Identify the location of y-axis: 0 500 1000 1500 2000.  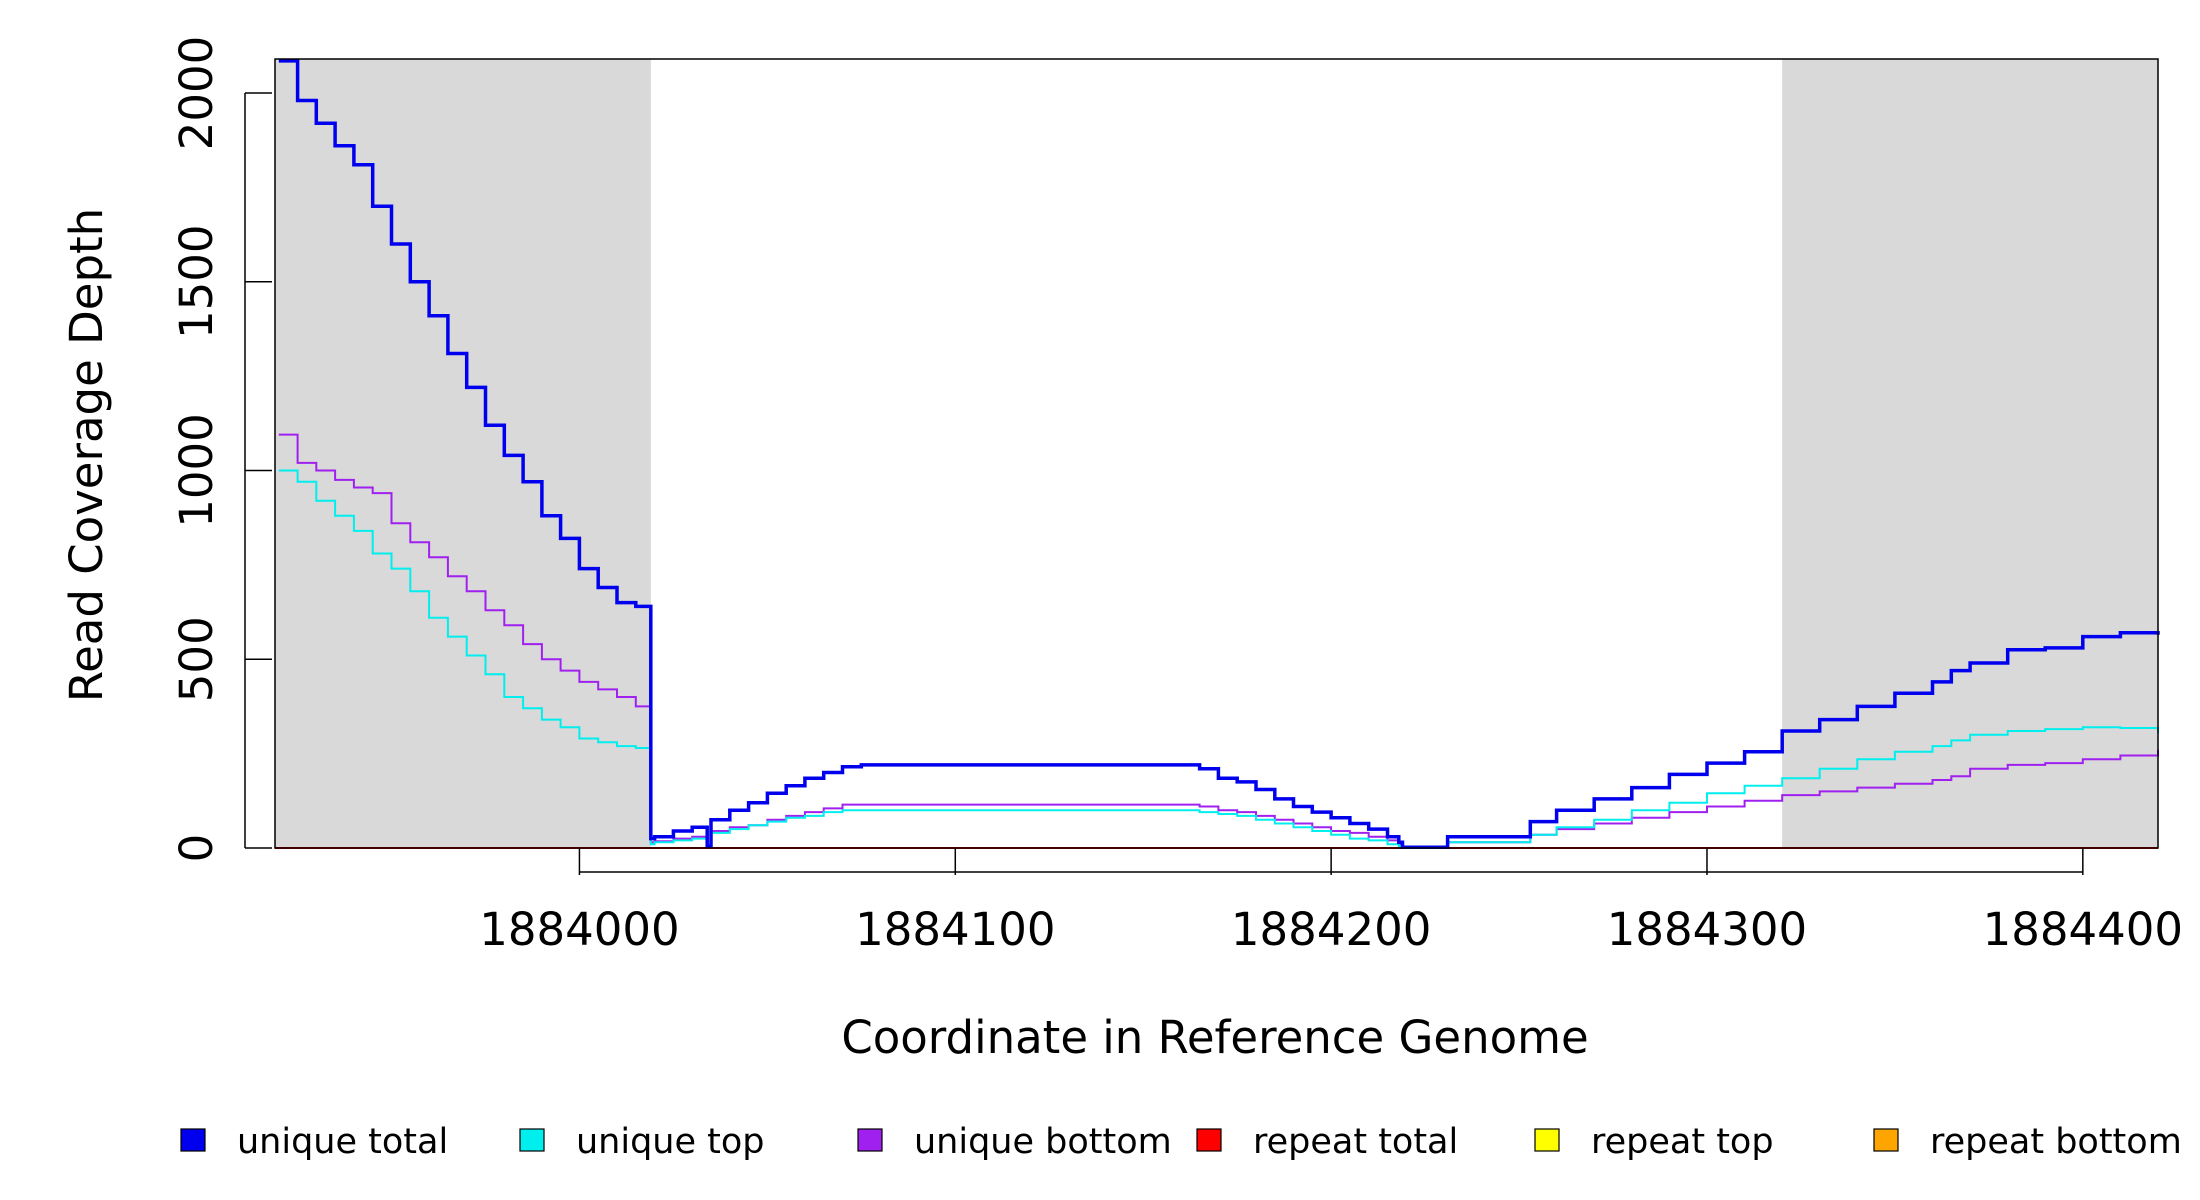
(221, 449).